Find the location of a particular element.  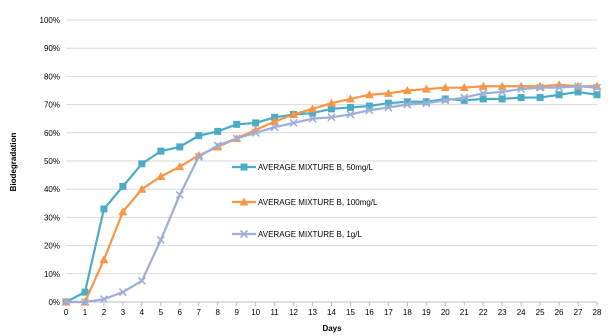

legend-label: AVERAGE MIXTURE B, 100mg/L is located at coordinates (318, 202).